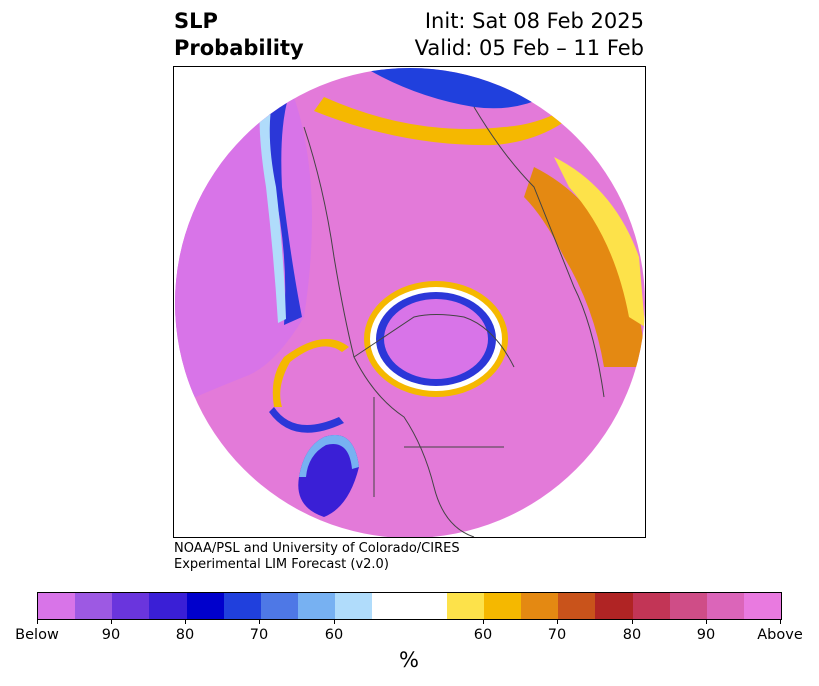  What do you see at coordinates (409, 660) in the screenshot?
I see `colorbar-unit: %` at bounding box center [409, 660].